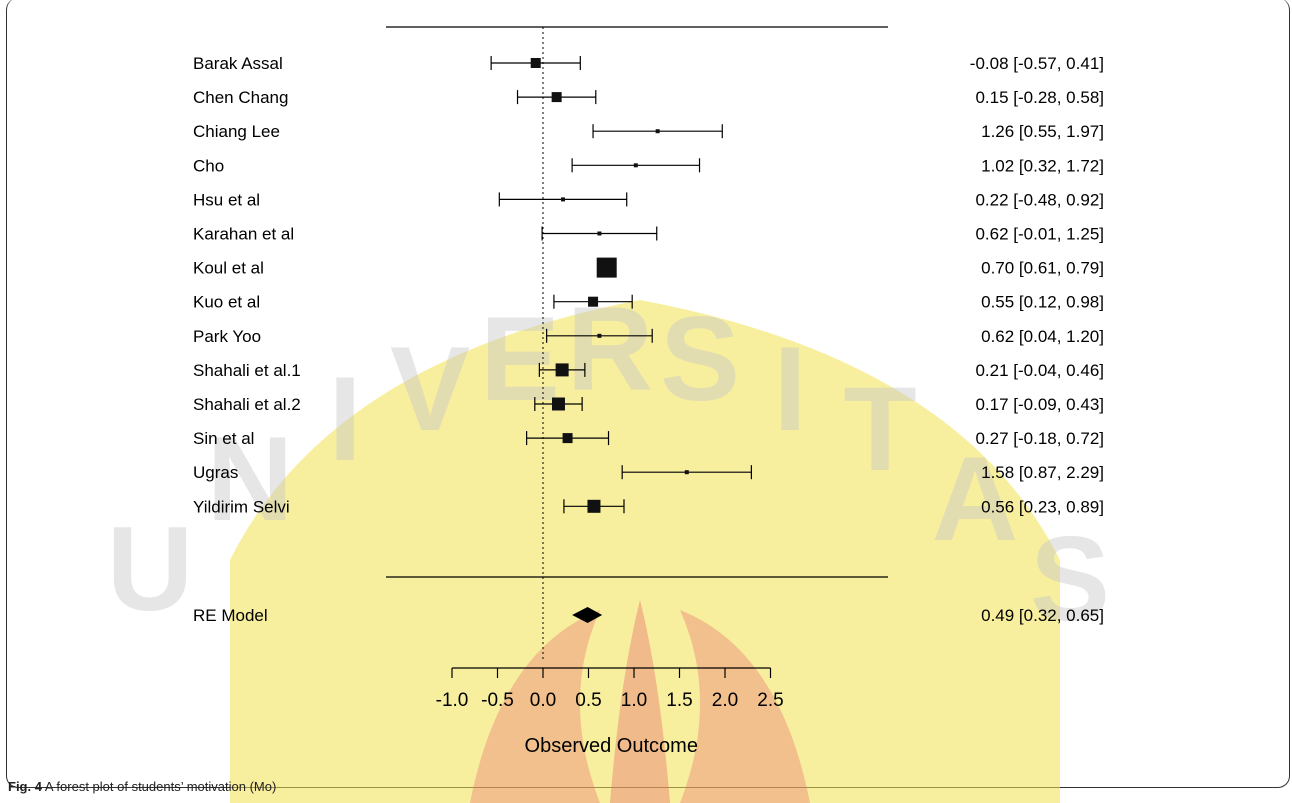 The height and width of the screenshot is (803, 1292). What do you see at coordinates (215, 472) in the screenshot?
I see `study-name: Ugras` at bounding box center [215, 472].